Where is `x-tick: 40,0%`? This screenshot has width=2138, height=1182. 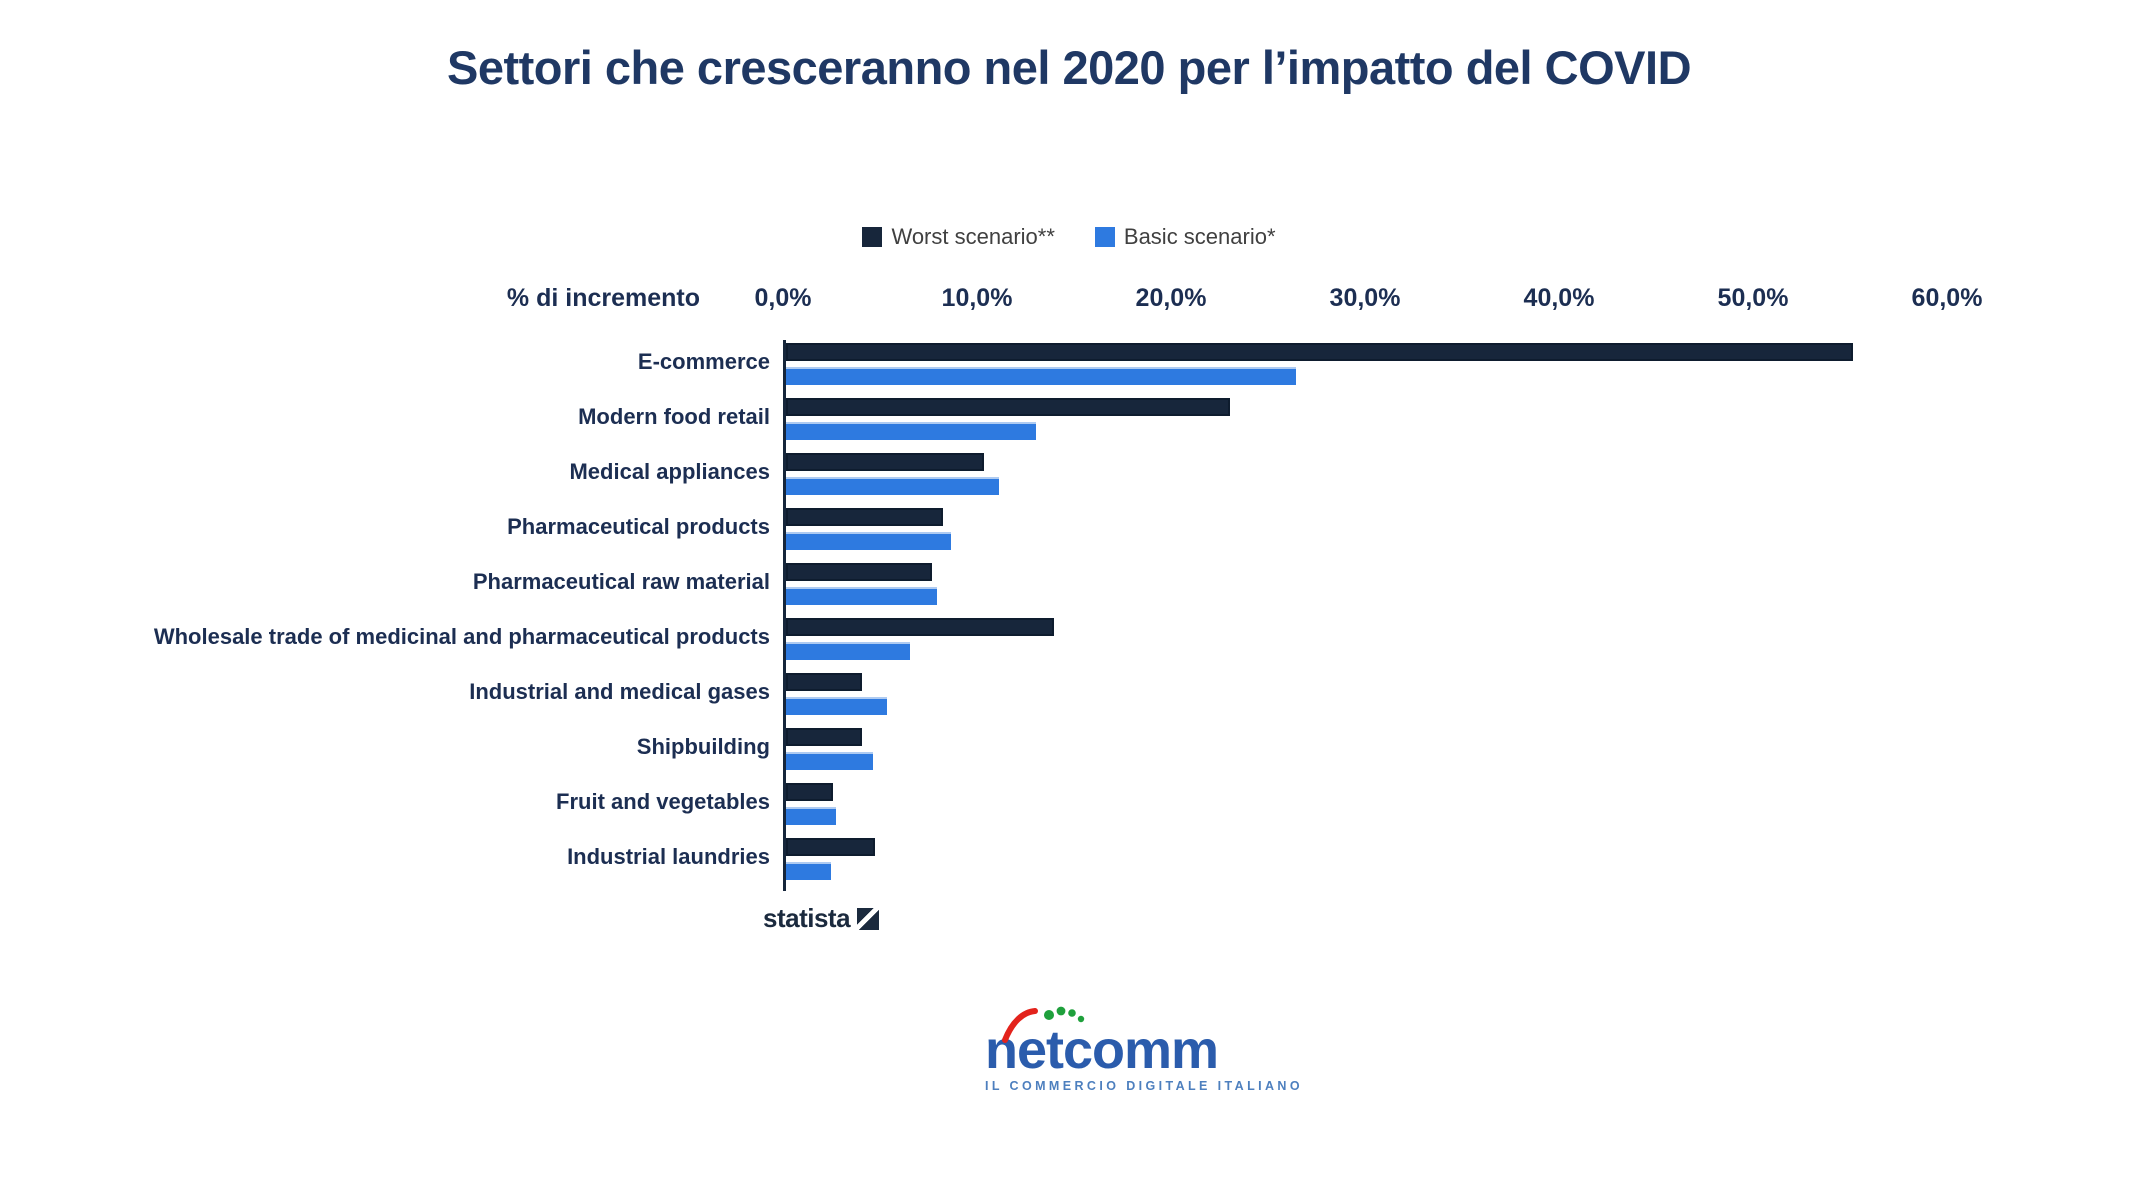 x-tick: 40,0% is located at coordinates (1559, 298).